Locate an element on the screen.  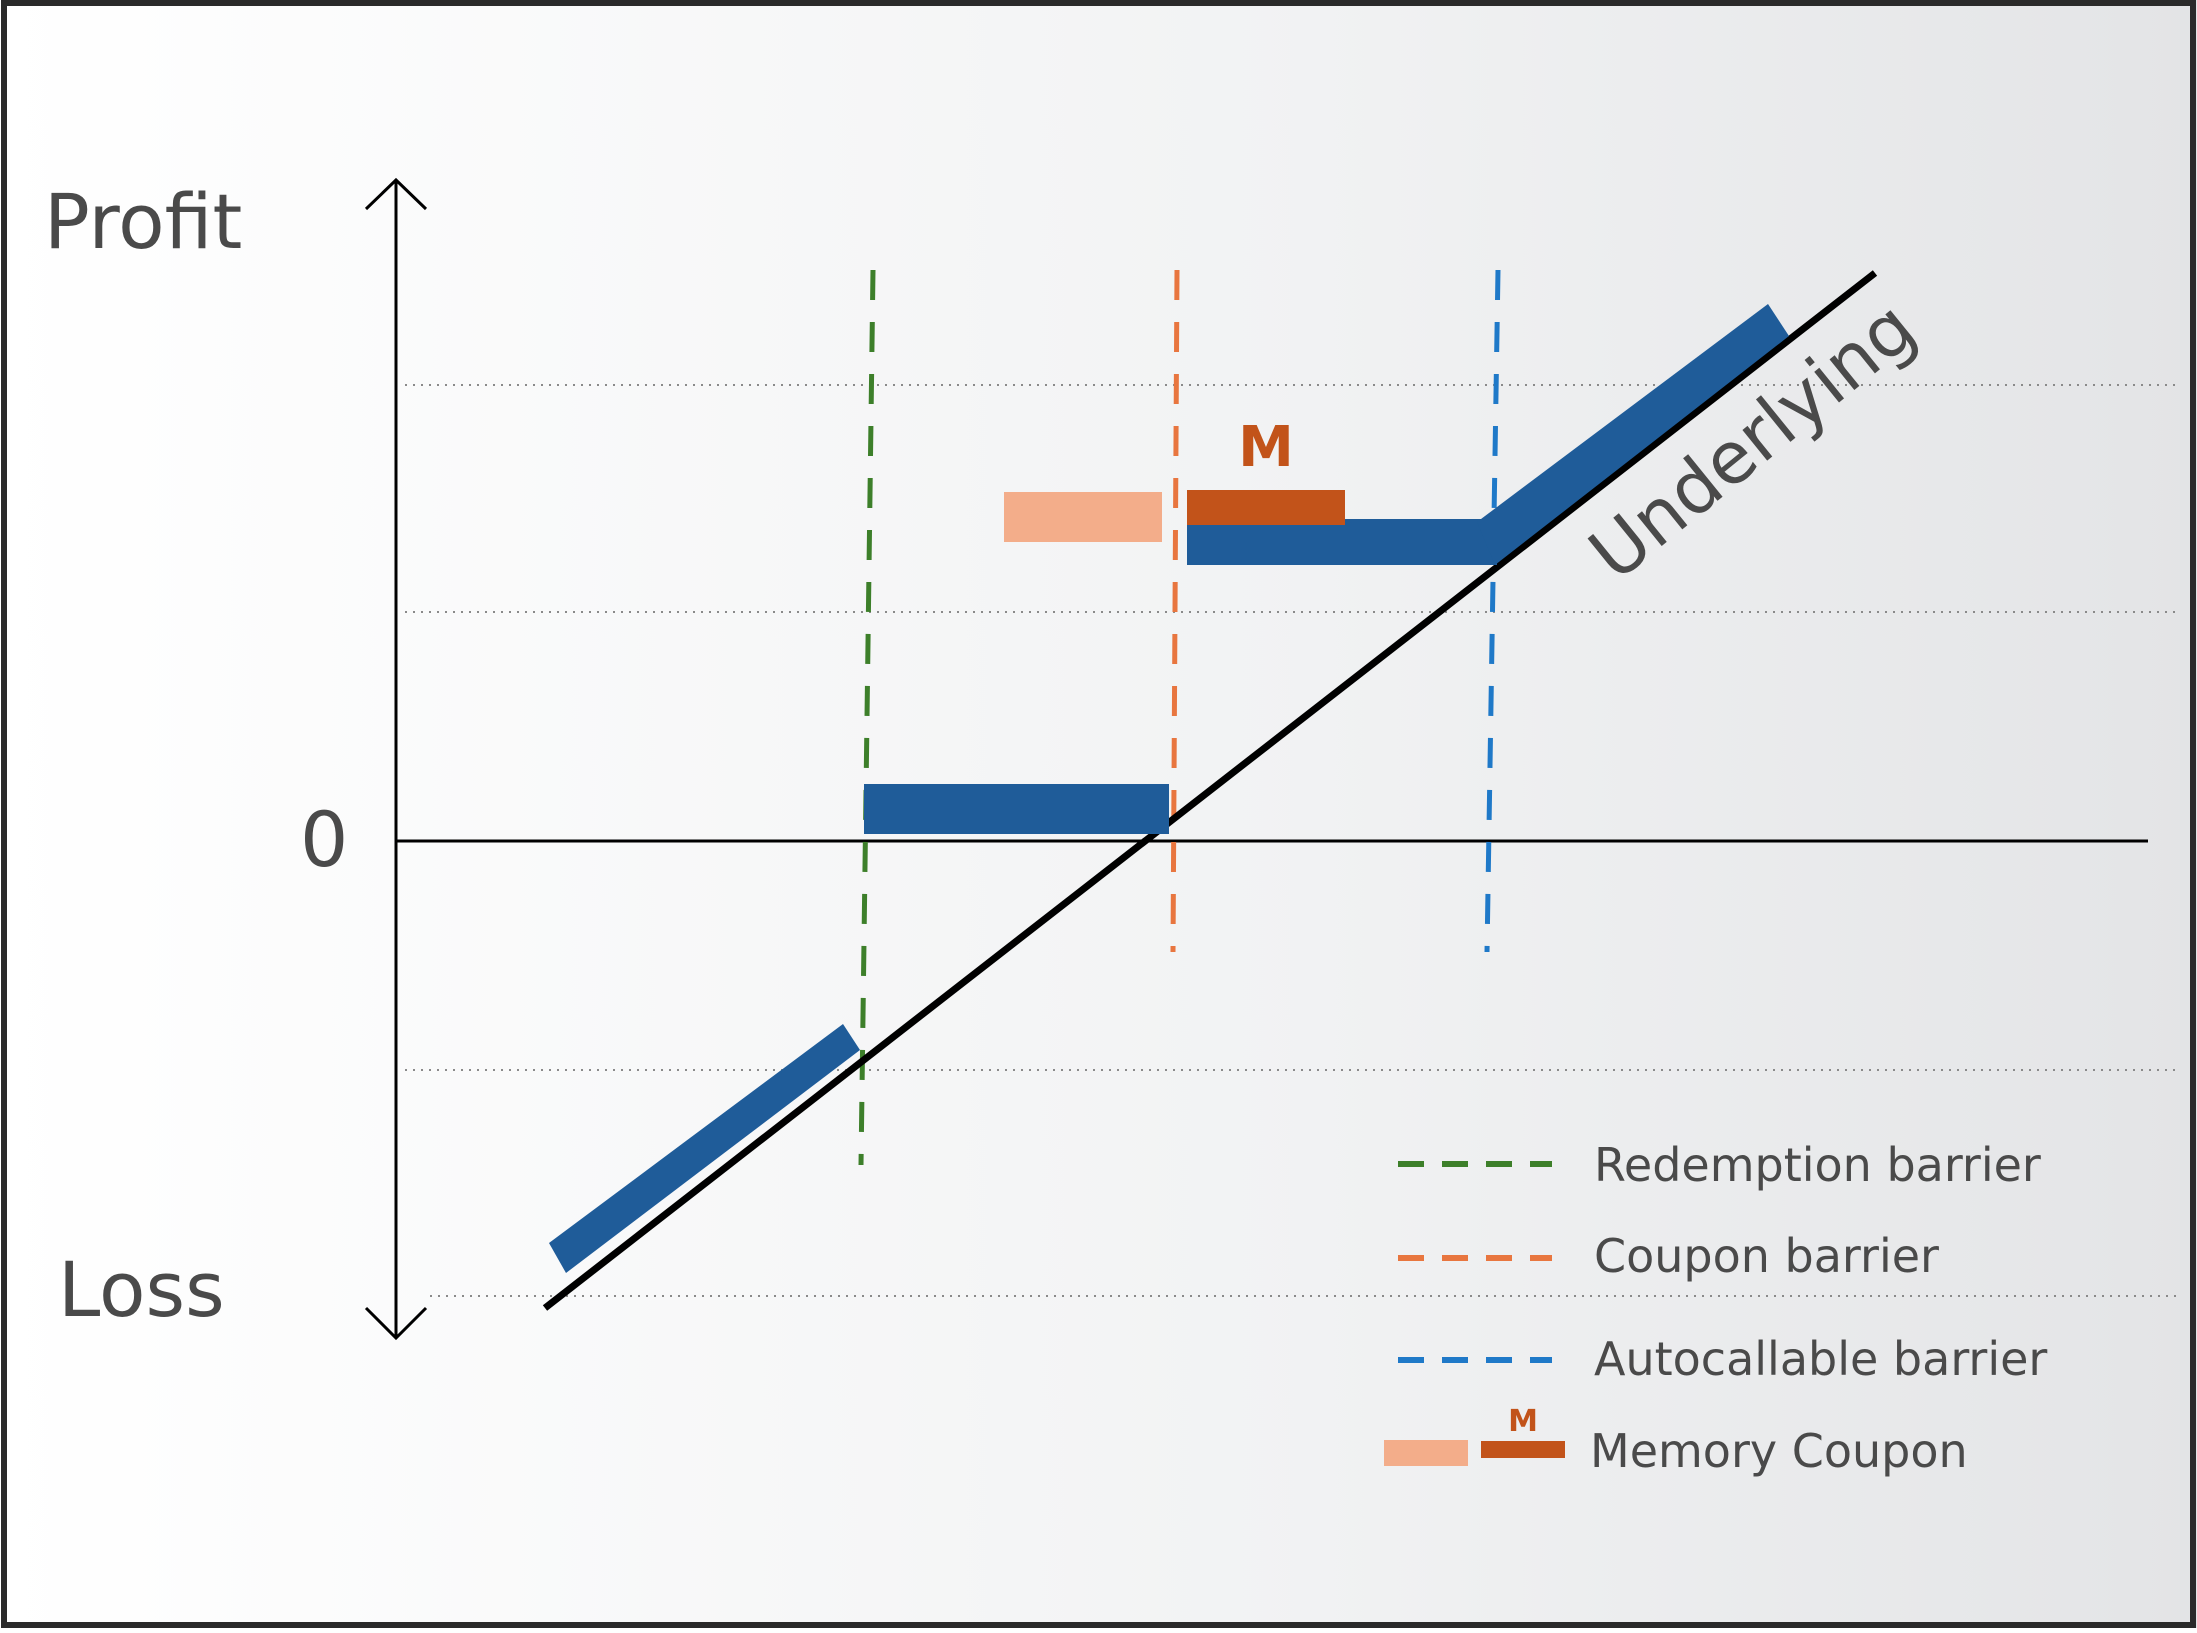
autocallable-barrier-line is located at coordinates (1492, 611).